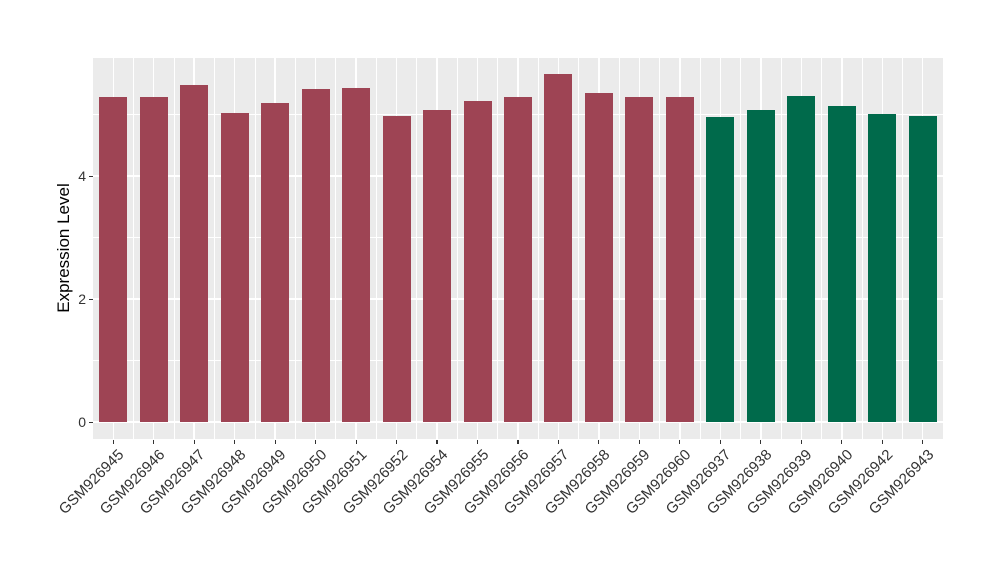 This screenshot has height=580, width=1000. What do you see at coordinates (518, 259) in the screenshot?
I see `bar-GSM926956` at bounding box center [518, 259].